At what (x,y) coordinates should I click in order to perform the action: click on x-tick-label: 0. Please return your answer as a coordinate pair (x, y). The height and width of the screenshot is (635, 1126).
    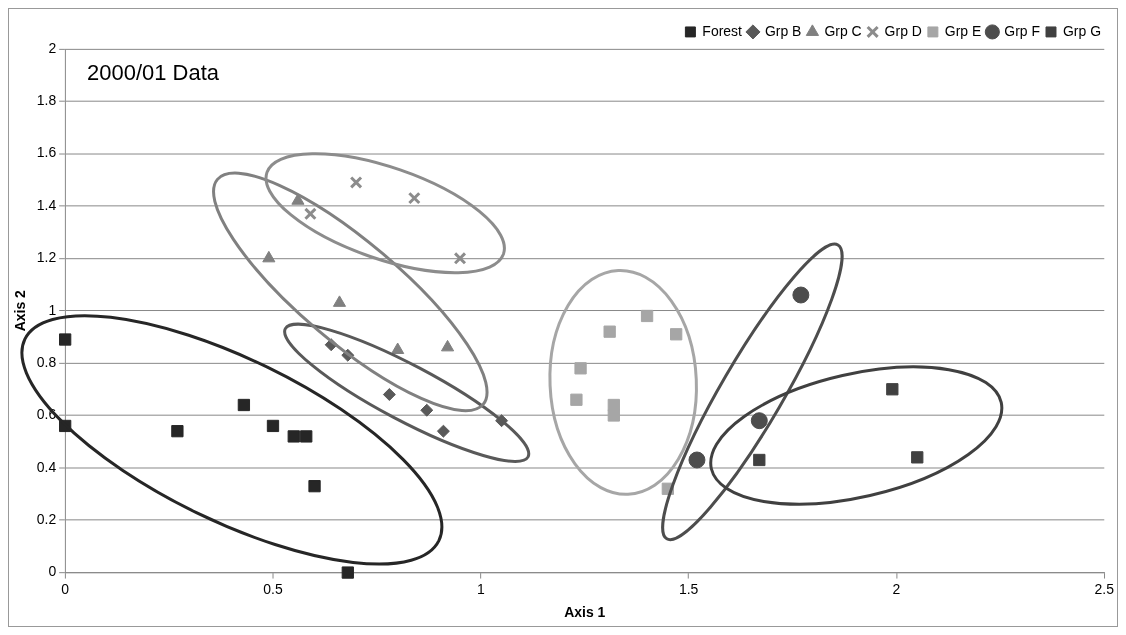
    Looking at the image, I should click on (65, 588).